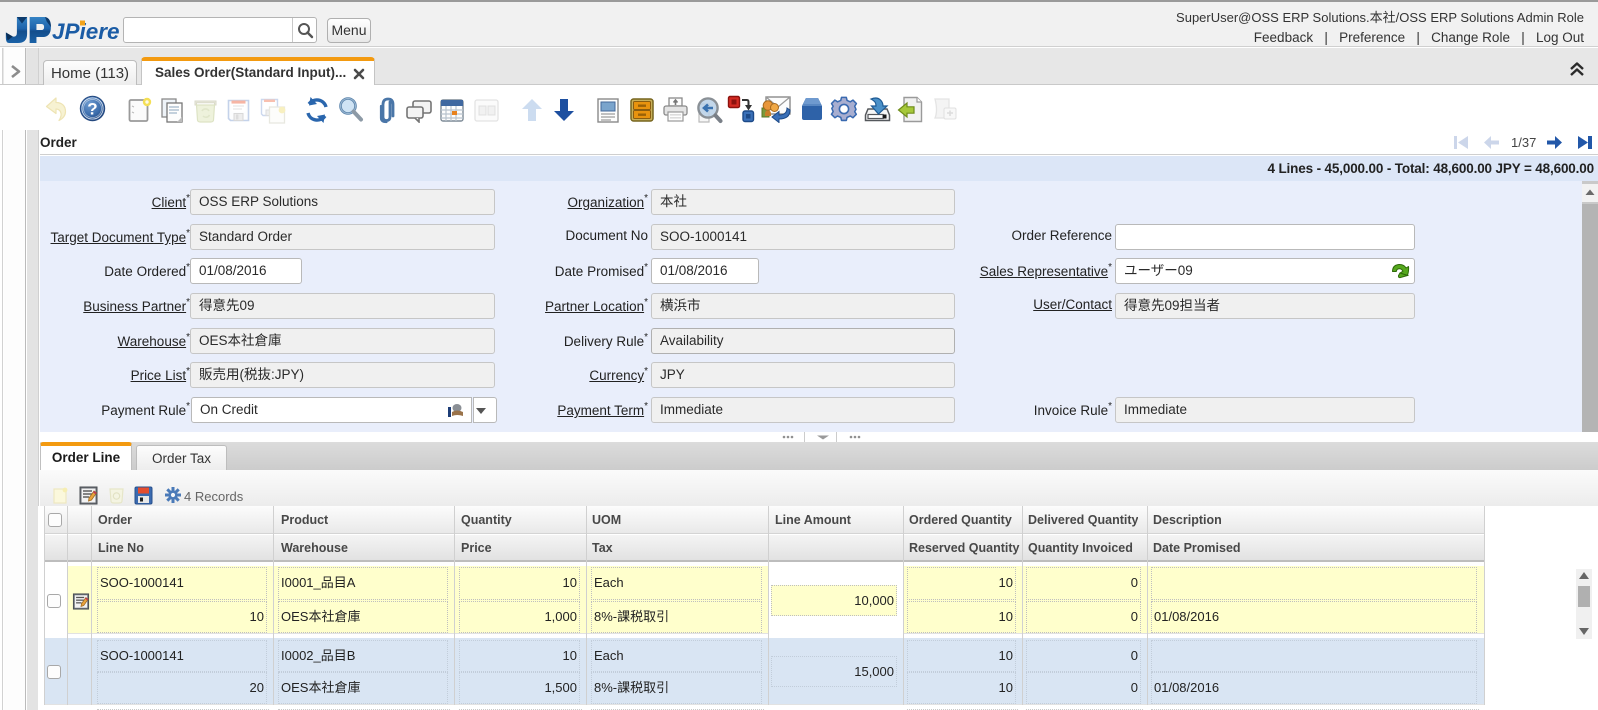 This screenshot has height=710, width=1598. I want to click on svg-text: JPiere, so click(86, 31).